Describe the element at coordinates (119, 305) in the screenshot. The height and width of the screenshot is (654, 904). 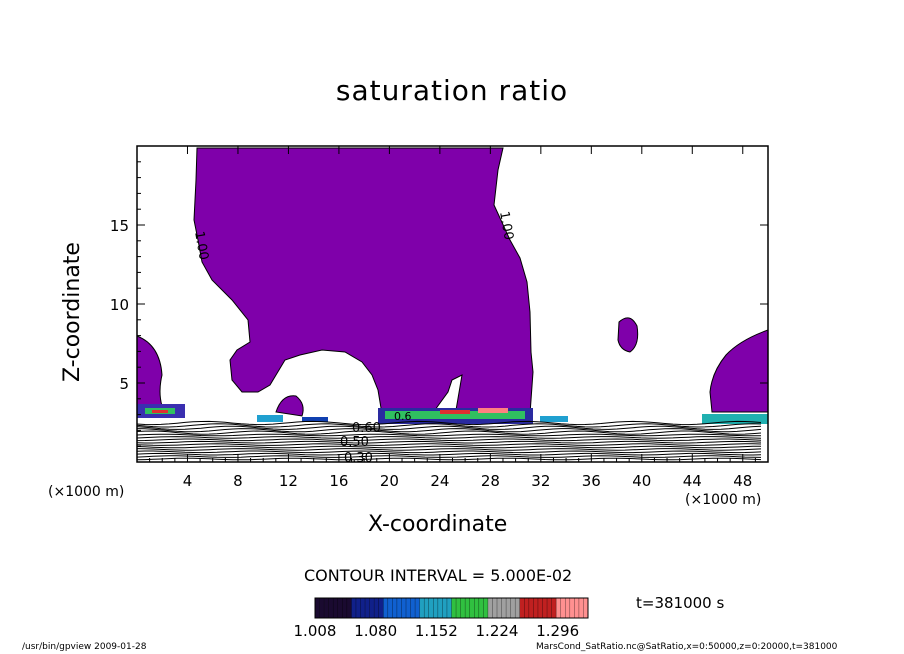
I see `y-tick-label: 10` at that location.